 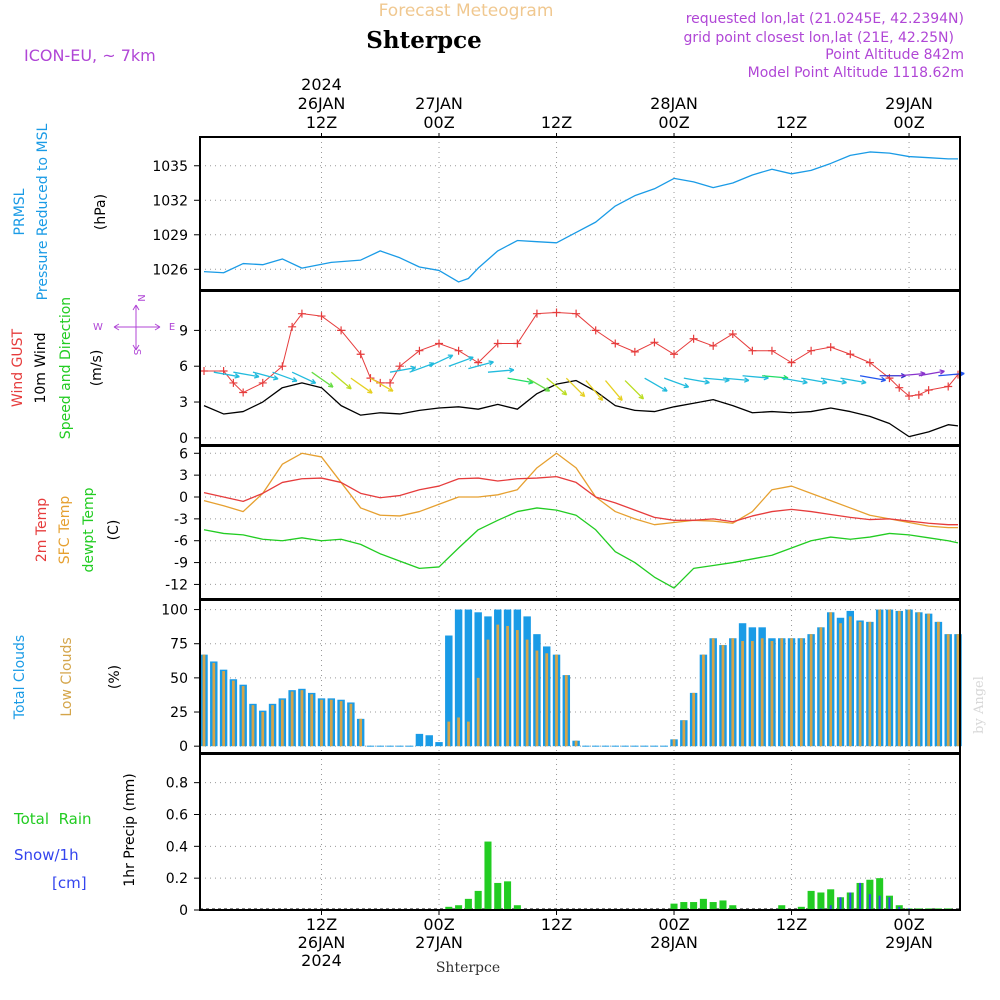 I want to click on requested-coords: requested lon,lat (21.0245E, 42.2394N), so click(x=825, y=19).